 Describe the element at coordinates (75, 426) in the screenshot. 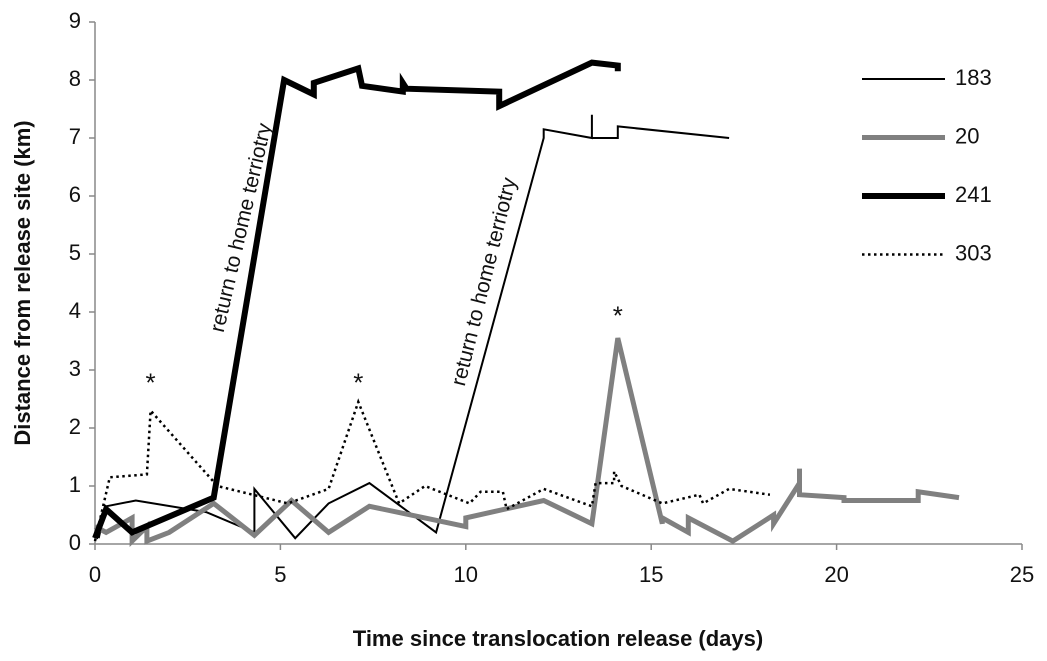

I see `y-tick-label: 2` at that location.